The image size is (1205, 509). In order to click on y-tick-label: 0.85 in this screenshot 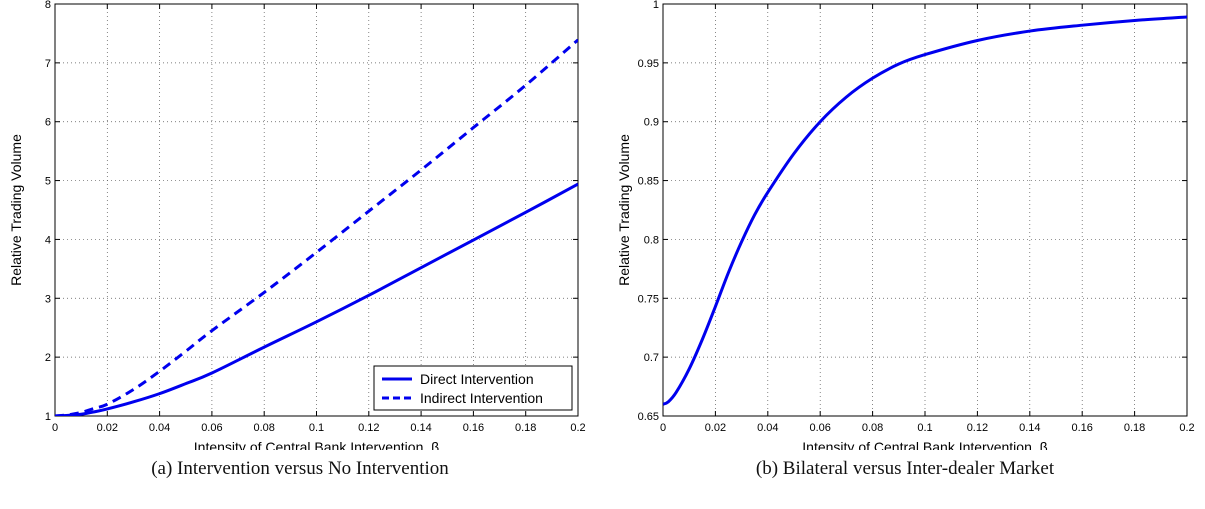, I will do `click(648, 182)`.